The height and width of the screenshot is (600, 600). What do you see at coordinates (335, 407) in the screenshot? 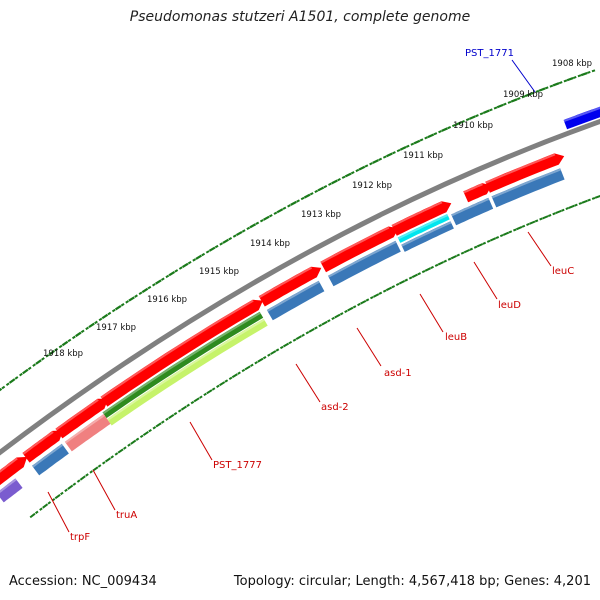
I see `gene-label: asd-2` at bounding box center [335, 407].